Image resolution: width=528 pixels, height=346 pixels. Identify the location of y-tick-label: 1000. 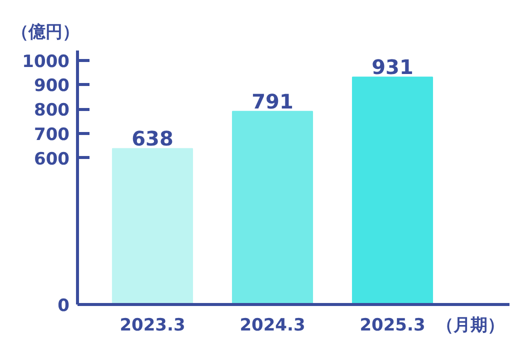
(46, 62).